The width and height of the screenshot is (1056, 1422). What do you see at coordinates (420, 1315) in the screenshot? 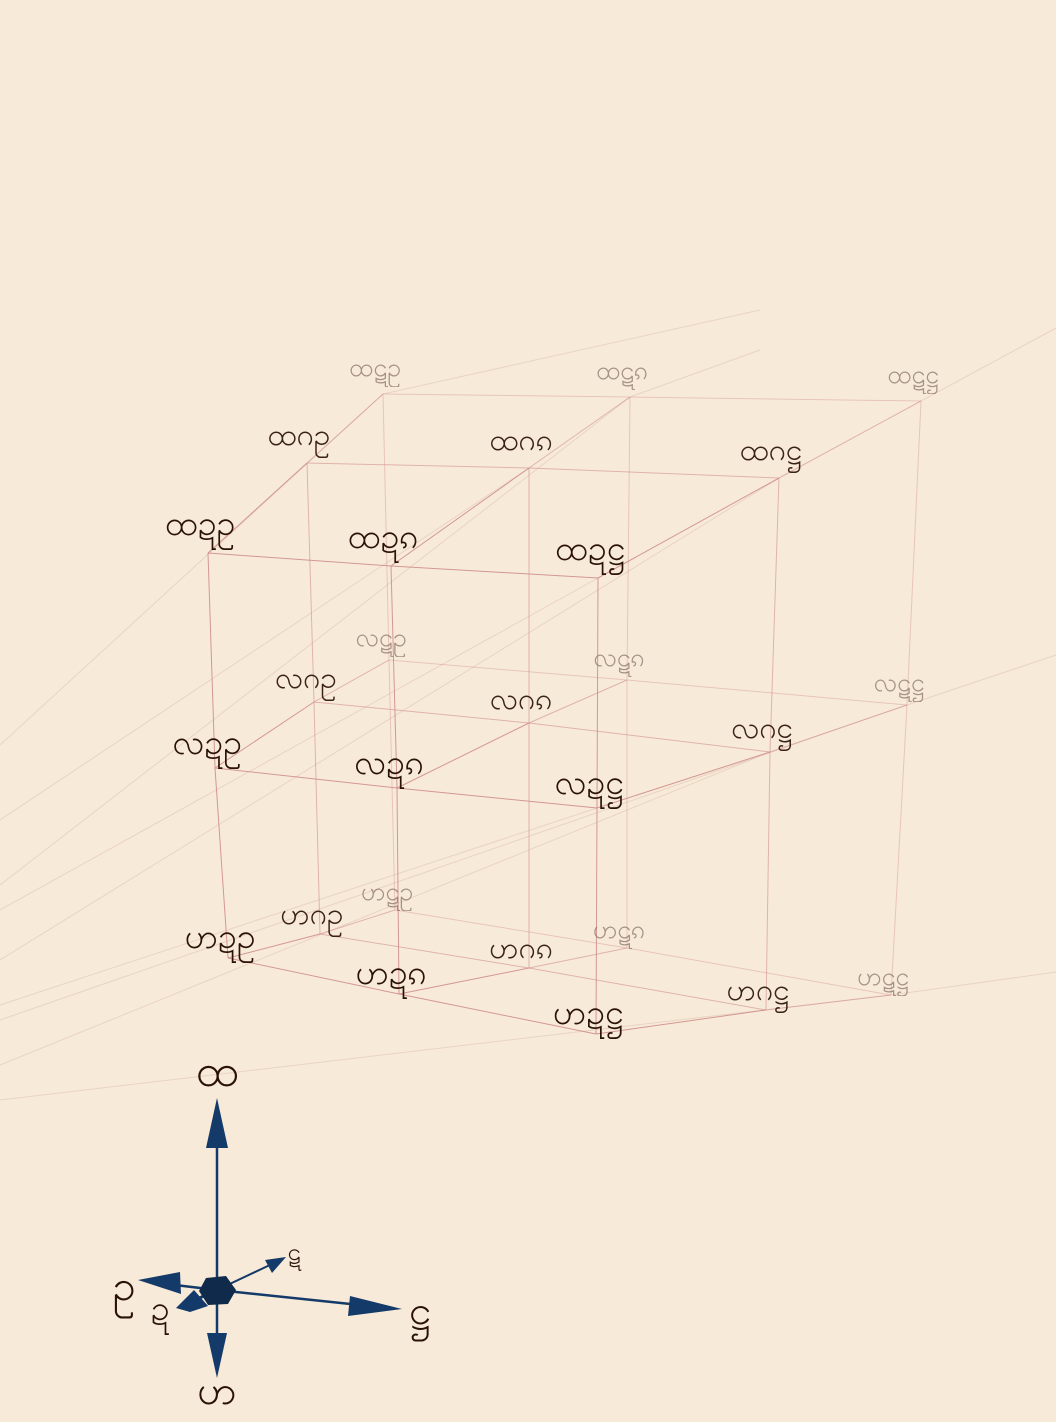
I see `axis-label-right: ဋ္ဌ` at bounding box center [420, 1315].